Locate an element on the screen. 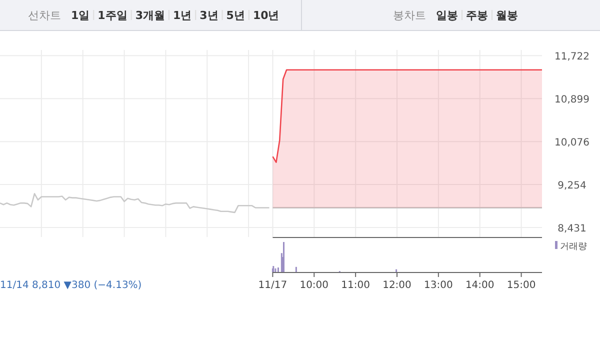 The height and width of the screenshot is (340, 600). text: 11/14 8,810 ▼380 (−4.13%) is located at coordinates (71, 285).